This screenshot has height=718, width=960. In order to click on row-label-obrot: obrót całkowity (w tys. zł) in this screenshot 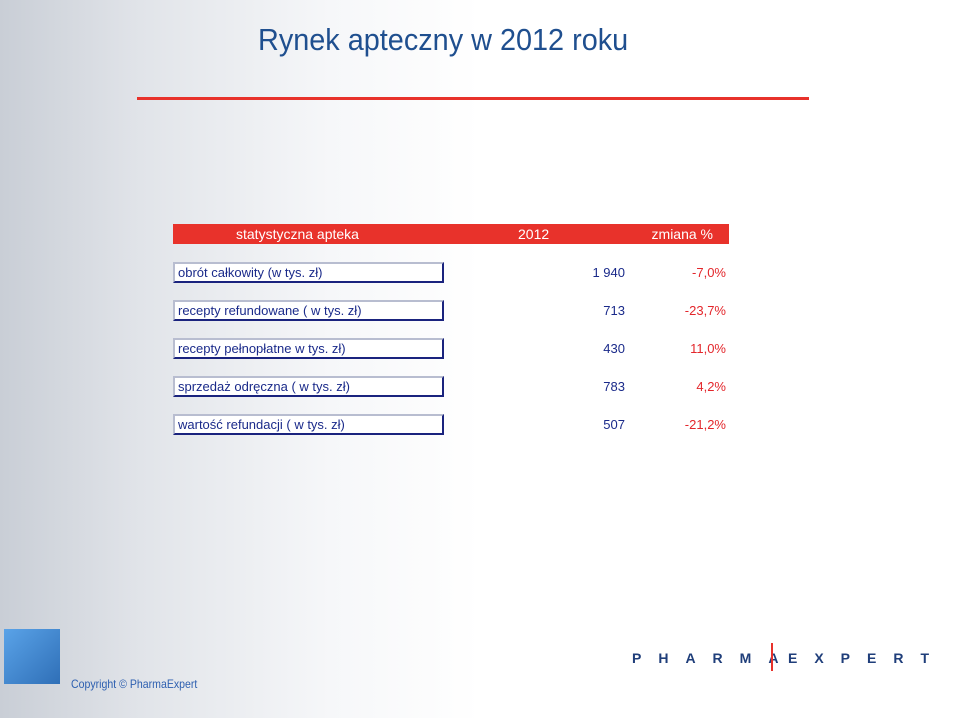, I will do `click(308, 272)`.